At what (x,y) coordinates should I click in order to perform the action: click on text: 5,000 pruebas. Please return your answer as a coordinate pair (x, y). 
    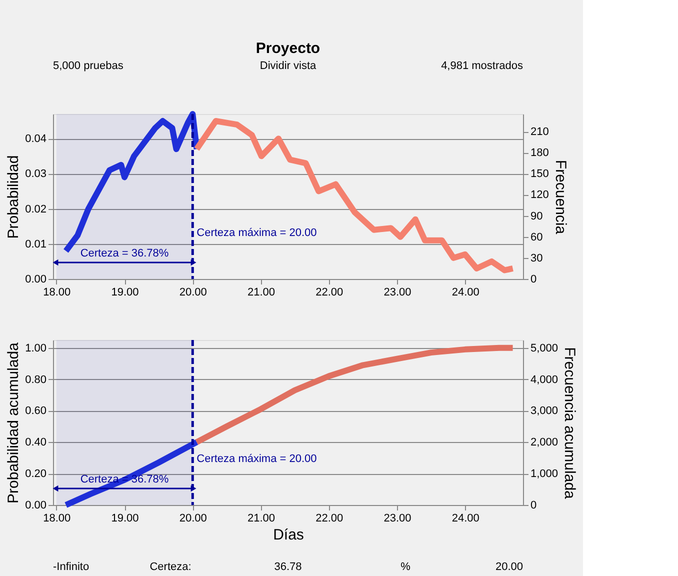
    Looking at the image, I should click on (88, 66).